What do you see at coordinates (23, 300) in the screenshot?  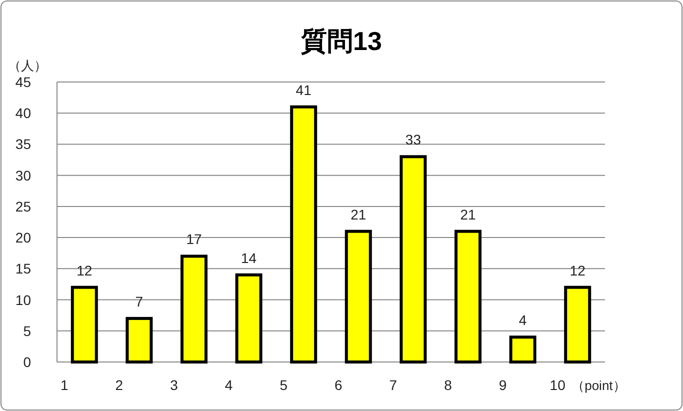 I see `y-tick-label: 10` at bounding box center [23, 300].